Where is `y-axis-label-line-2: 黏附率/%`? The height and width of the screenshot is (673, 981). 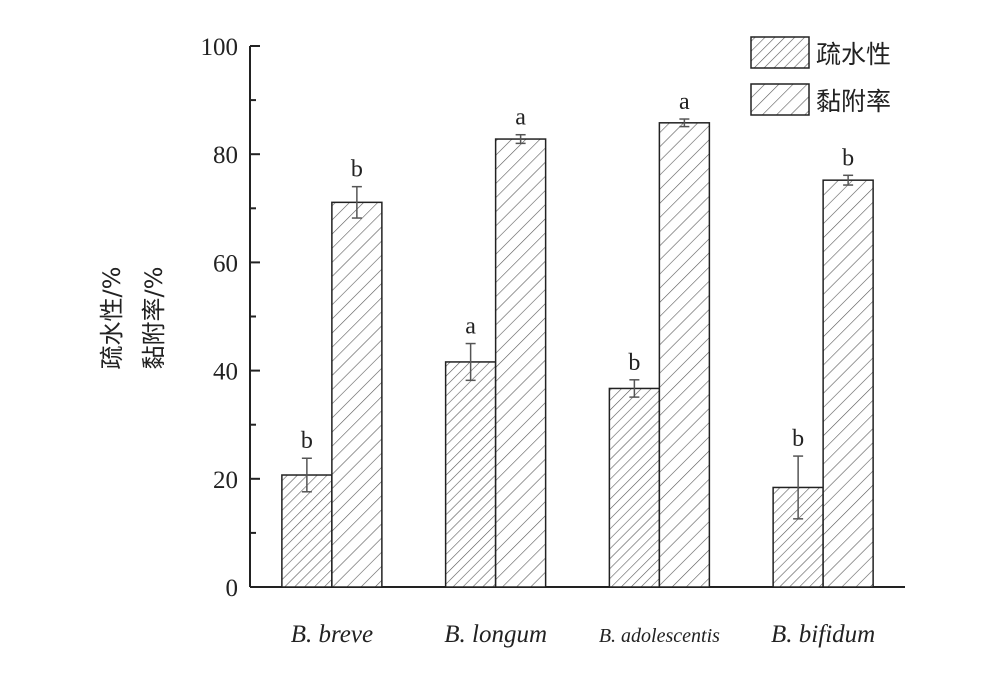 y-axis-label-line-2: 黏附率/% is located at coordinates (154, 318).